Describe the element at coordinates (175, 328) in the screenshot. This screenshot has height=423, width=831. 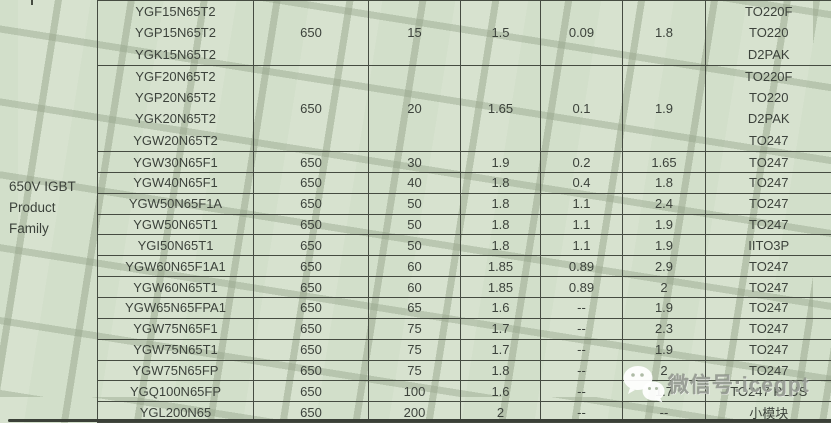
I see `cell-part-numbers: YGW75N65F1` at that location.